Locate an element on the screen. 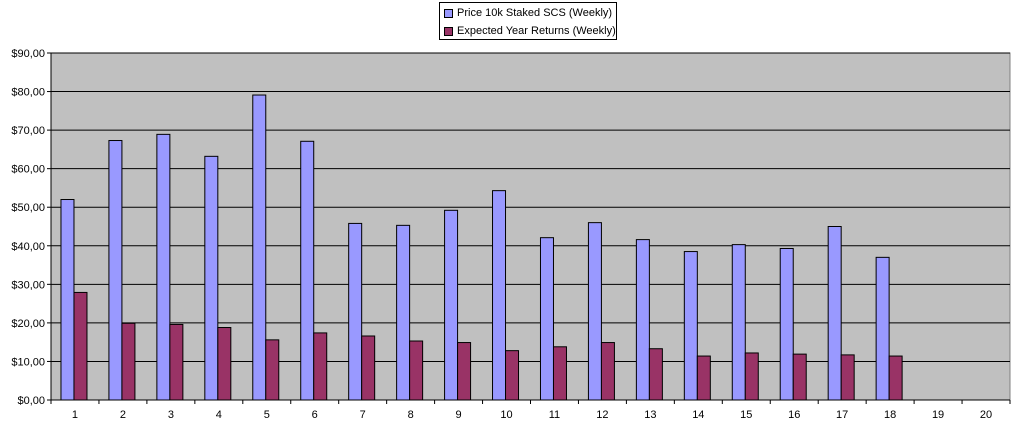  x-tick-label: 6 is located at coordinates (315, 415).